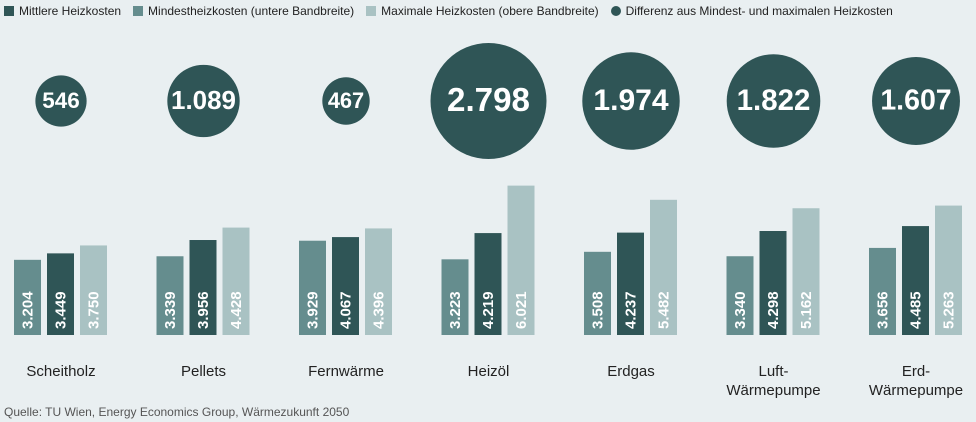 Image resolution: width=976 pixels, height=422 pixels. I want to click on bar-label: 5.162, so click(806, 310).